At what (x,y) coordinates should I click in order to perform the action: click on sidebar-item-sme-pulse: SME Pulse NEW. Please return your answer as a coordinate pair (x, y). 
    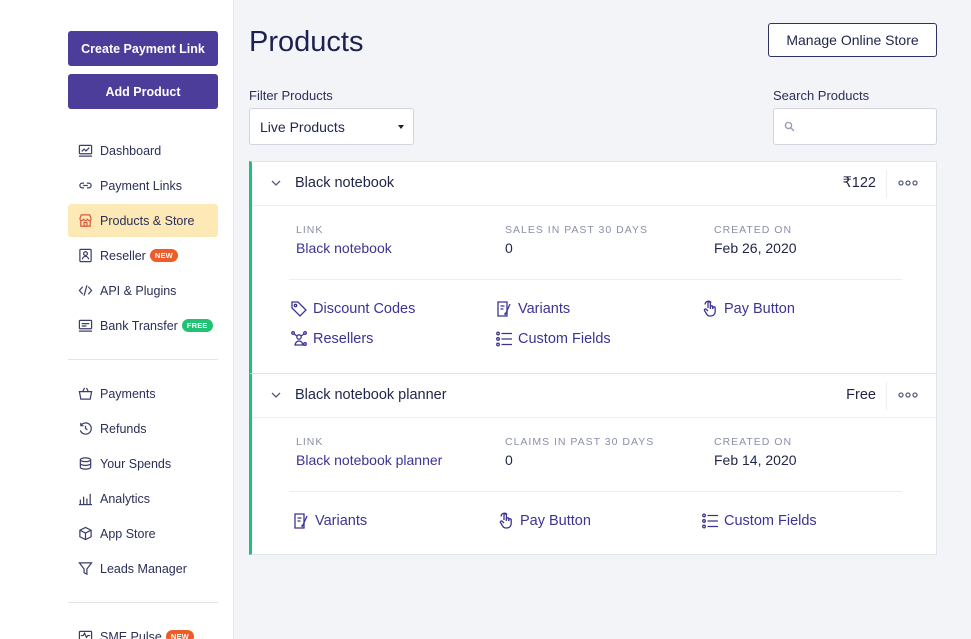
    Looking at the image, I should click on (143, 629).